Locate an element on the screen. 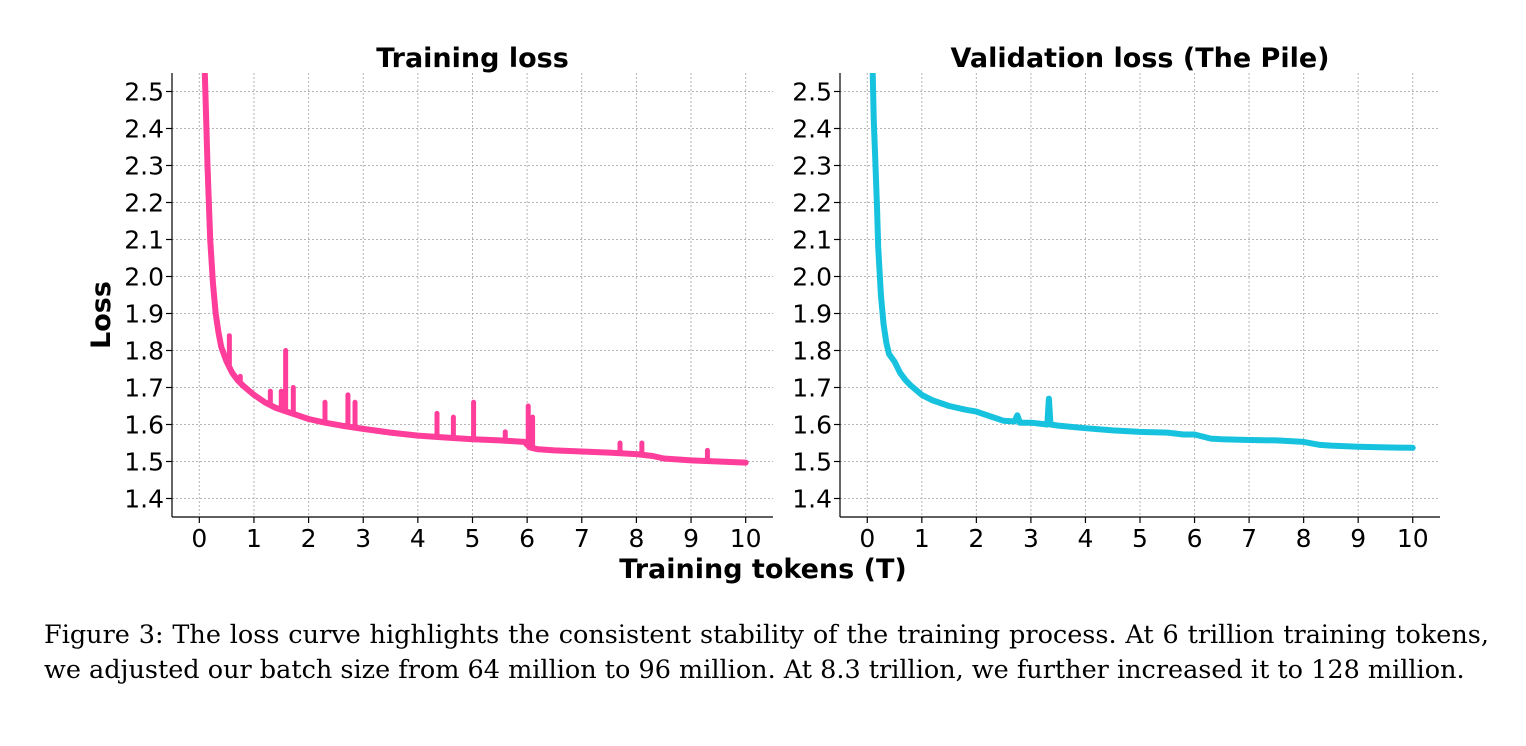 This screenshot has width=1526, height=746. panel-2-ytick-label: 1.4 is located at coordinates (812, 499).